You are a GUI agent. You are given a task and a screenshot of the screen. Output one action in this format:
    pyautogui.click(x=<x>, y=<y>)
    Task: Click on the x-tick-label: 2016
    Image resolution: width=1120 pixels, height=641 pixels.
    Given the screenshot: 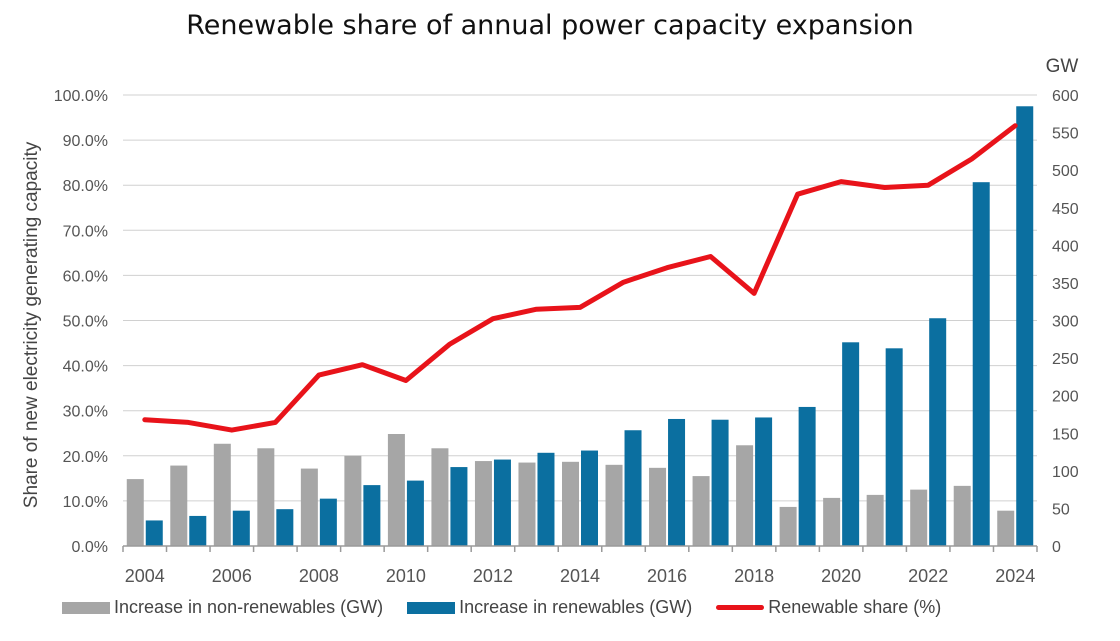 What is the action you would take?
    pyautogui.click(x=667, y=576)
    